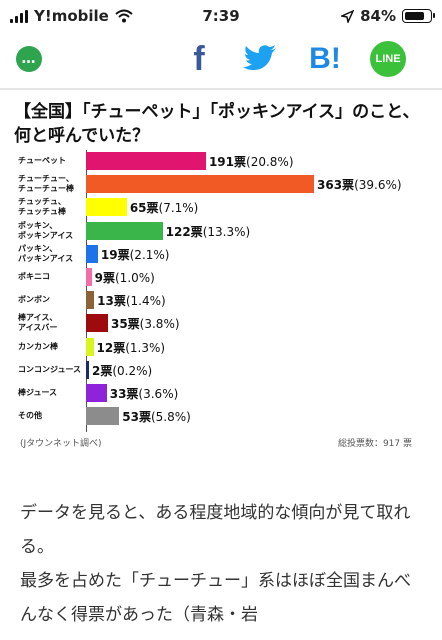 This screenshot has height=640, width=442. I want to click on category-label: チューペット, so click(52, 161).